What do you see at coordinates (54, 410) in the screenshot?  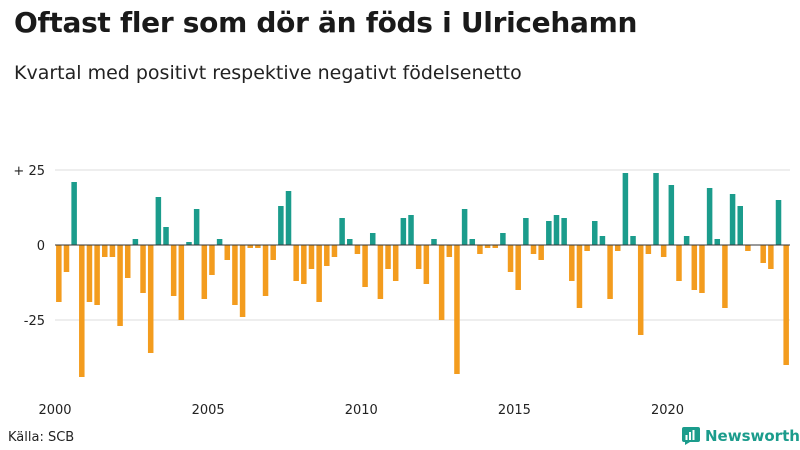 I see `x-tick-label: 2000` at bounding box center [54, 410].